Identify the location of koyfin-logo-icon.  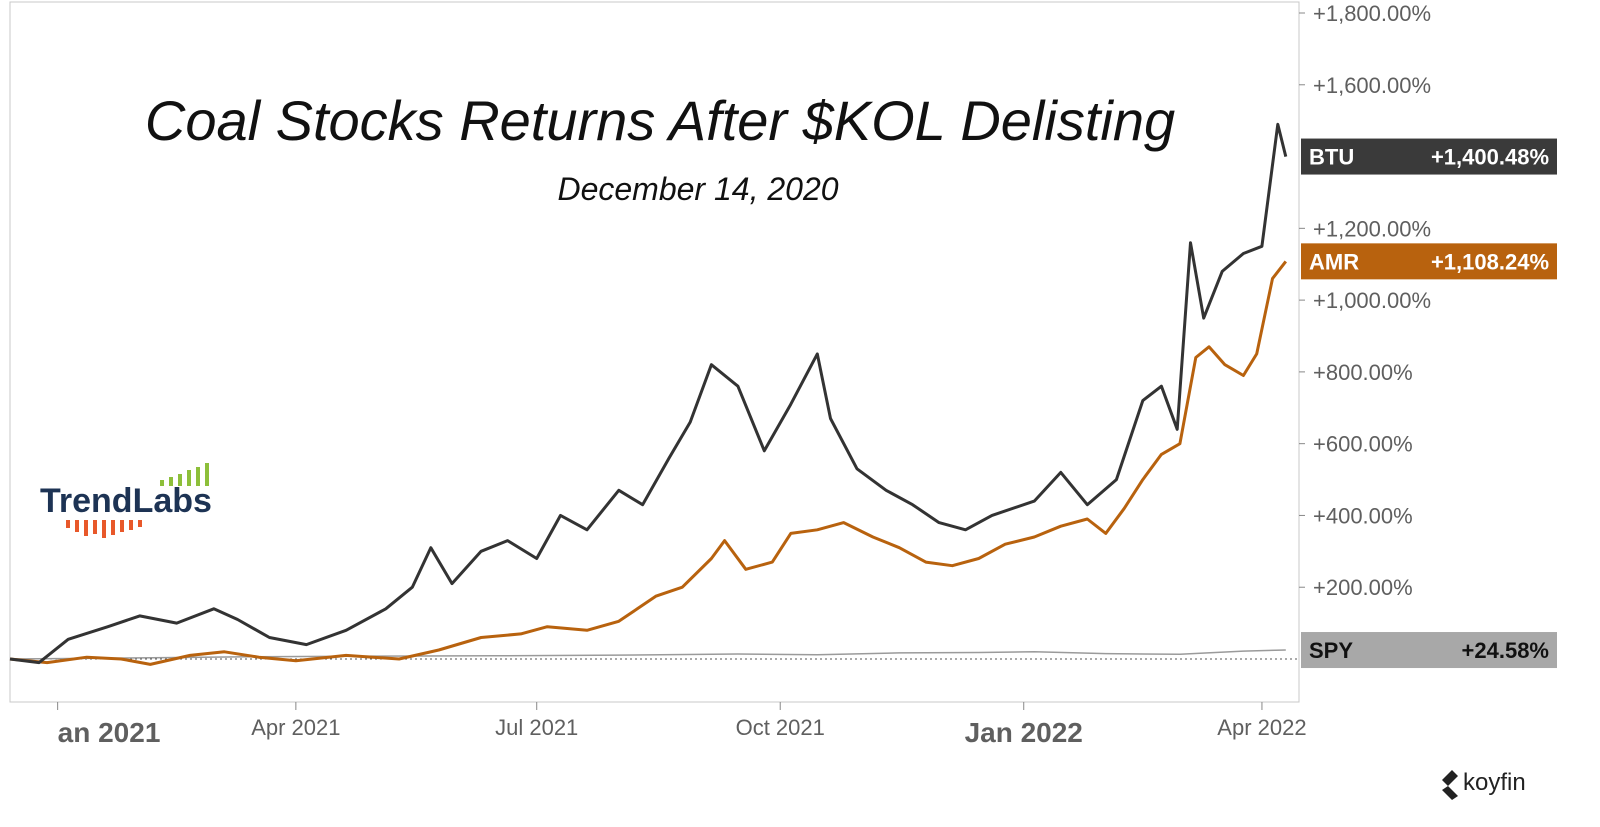
(1450, 785).